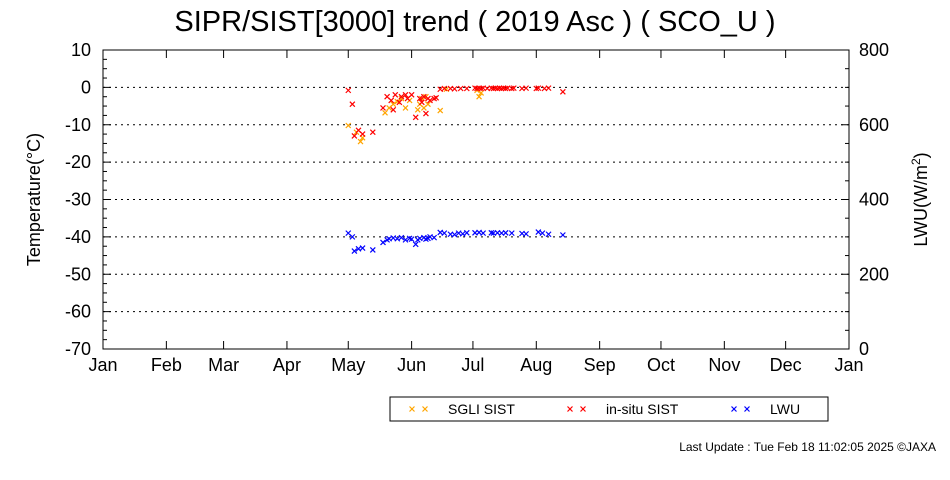  Describe the element at coordinates (864, 349) in the screenshot. I see `y2-tick-label: 0` at that location.